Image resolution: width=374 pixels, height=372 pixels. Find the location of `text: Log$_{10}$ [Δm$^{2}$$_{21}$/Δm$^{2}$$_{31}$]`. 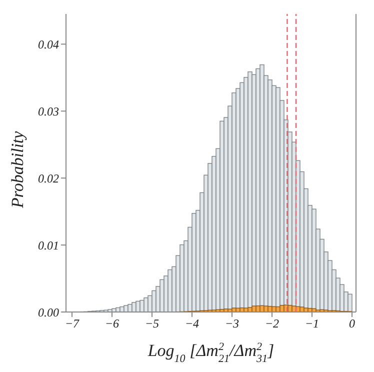

text: Log$_{10}$ [Δm$^{2}$$_{21}$/Δm$^{2}$$_{31}$] is located at coordinates (211, 353).